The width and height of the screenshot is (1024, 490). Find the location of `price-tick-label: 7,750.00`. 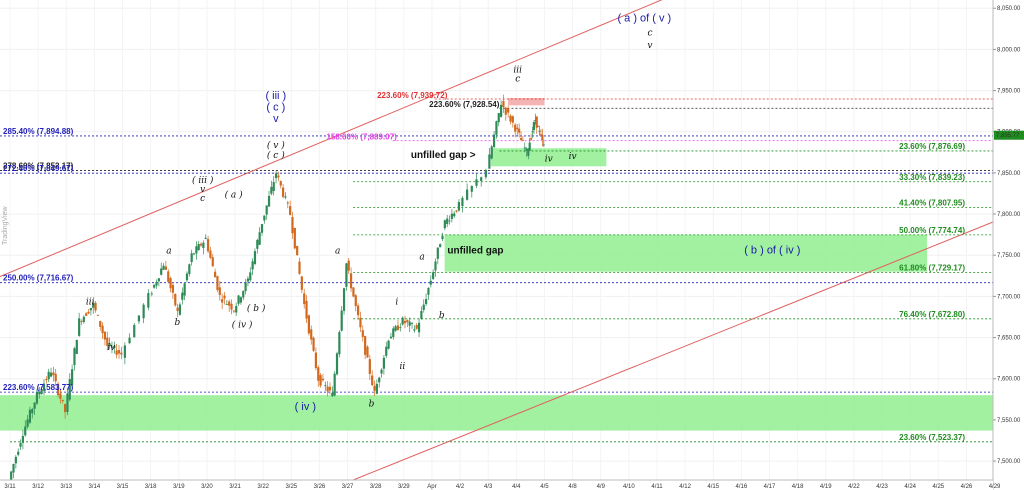

price-tick-label: 7,750.00 is located at coordinates (1009, 256).